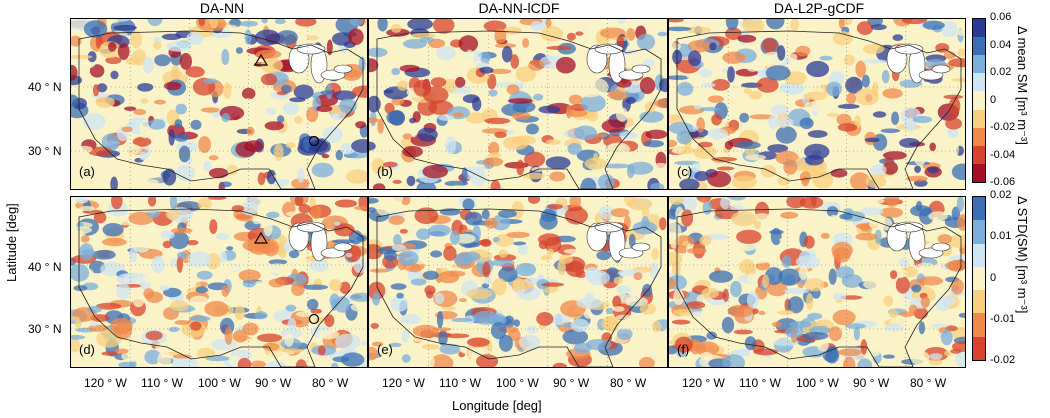 The image size is (1050, 418). What do you see at coordinates (497, 405) in the screenshot?
I see `x-axis-label: Longitude [deg]` at bounding box center [497, 405].